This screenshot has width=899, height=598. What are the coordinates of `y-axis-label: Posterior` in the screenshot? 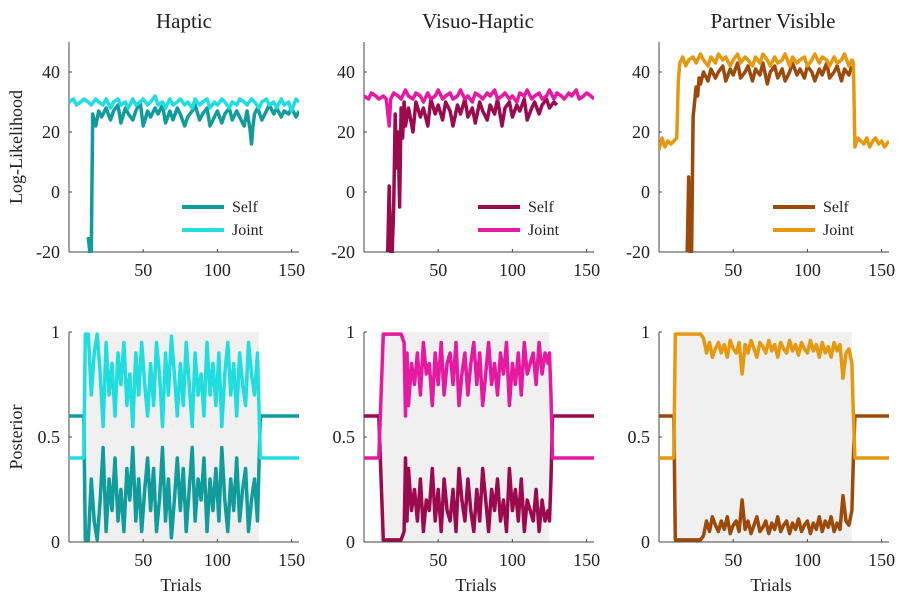 It's located at (16, 436).